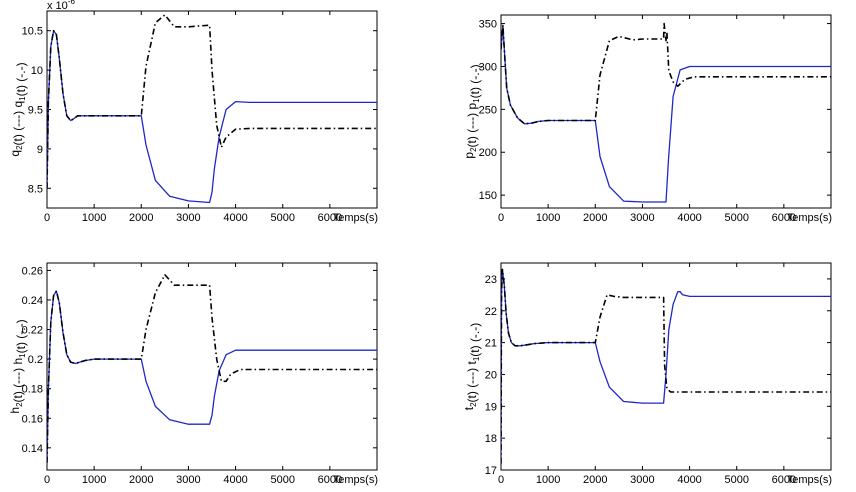  What do you see at coordinates (35, 189) in the screenshot?
I see `y-tick-label: 8.5` at bounding box center [35, 189].